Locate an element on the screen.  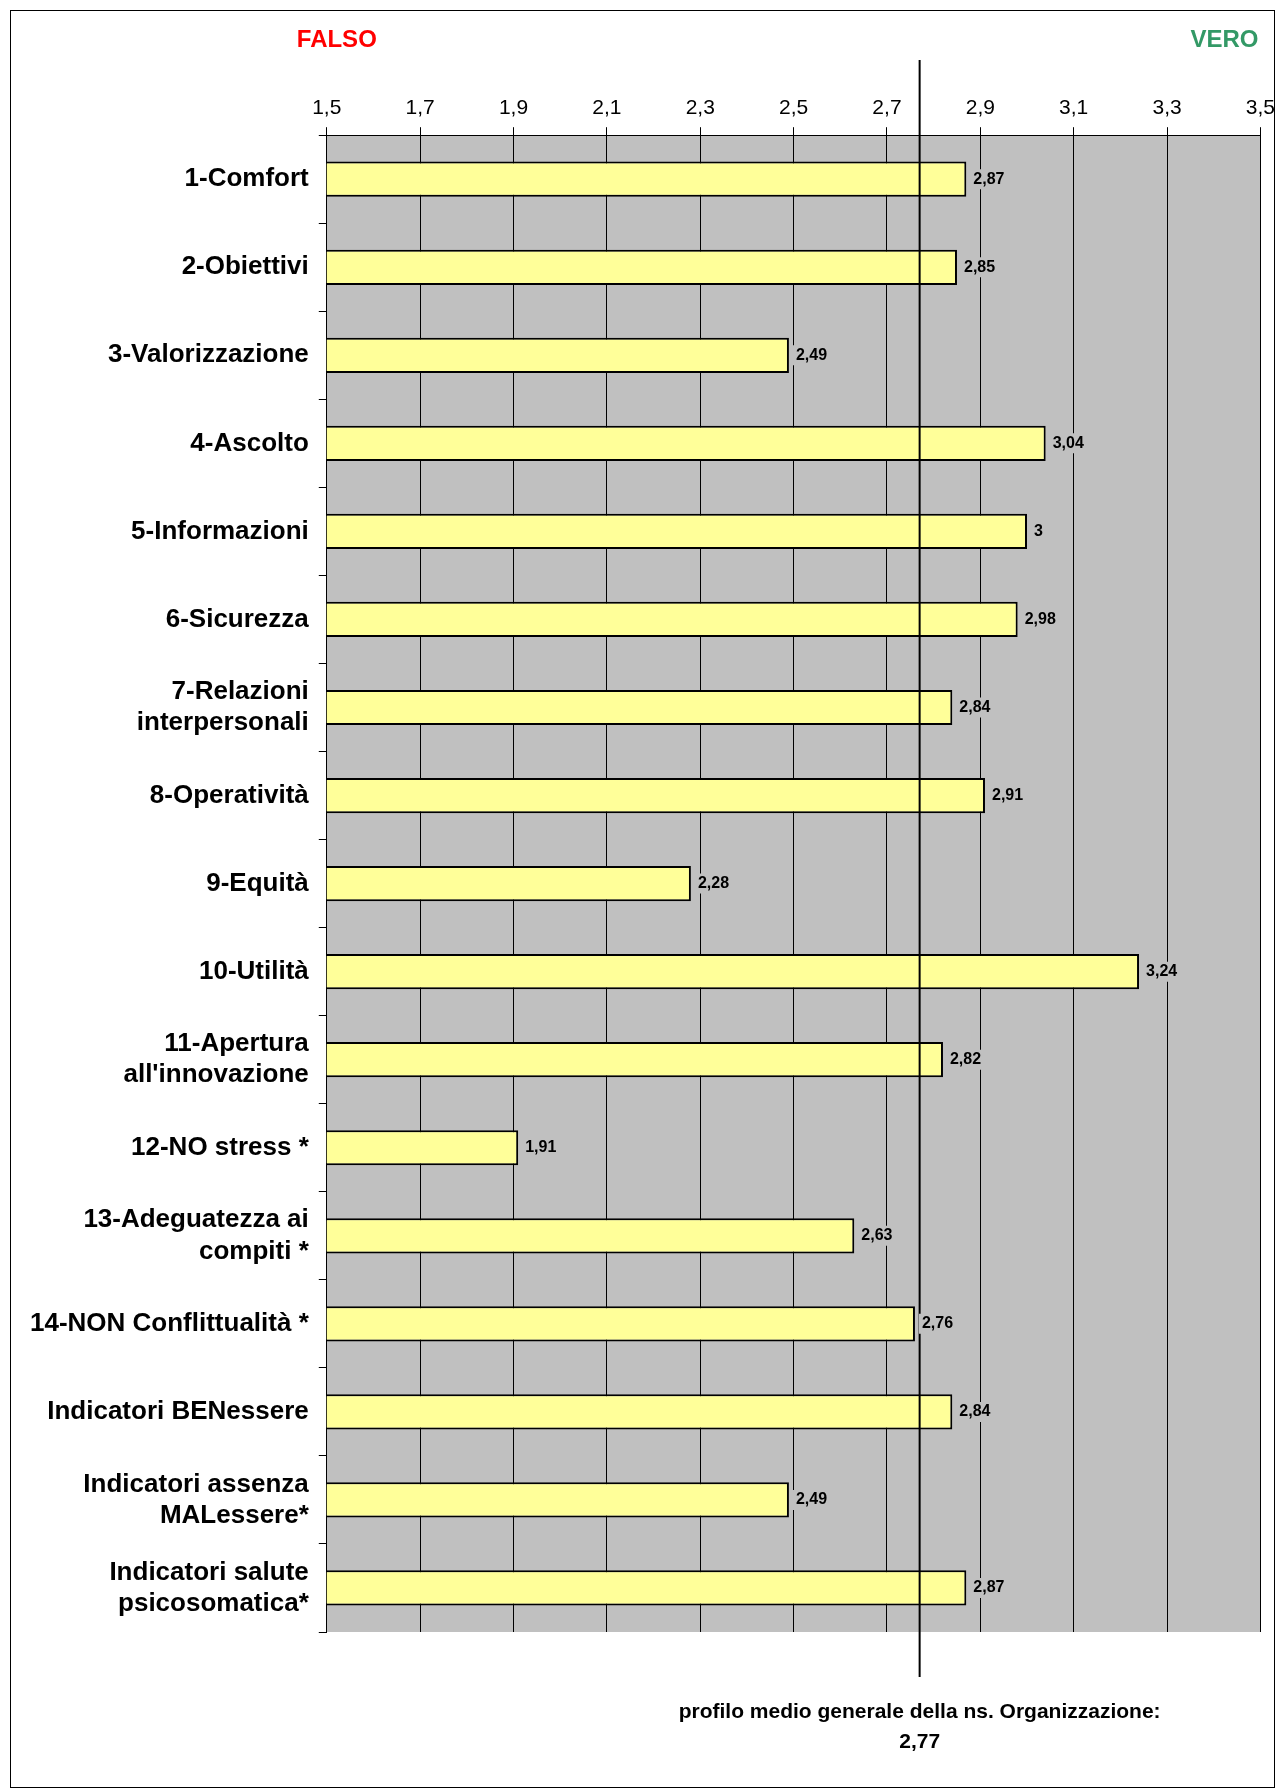
x-tick-label: 1,5 is located at coordinates (327, 107).